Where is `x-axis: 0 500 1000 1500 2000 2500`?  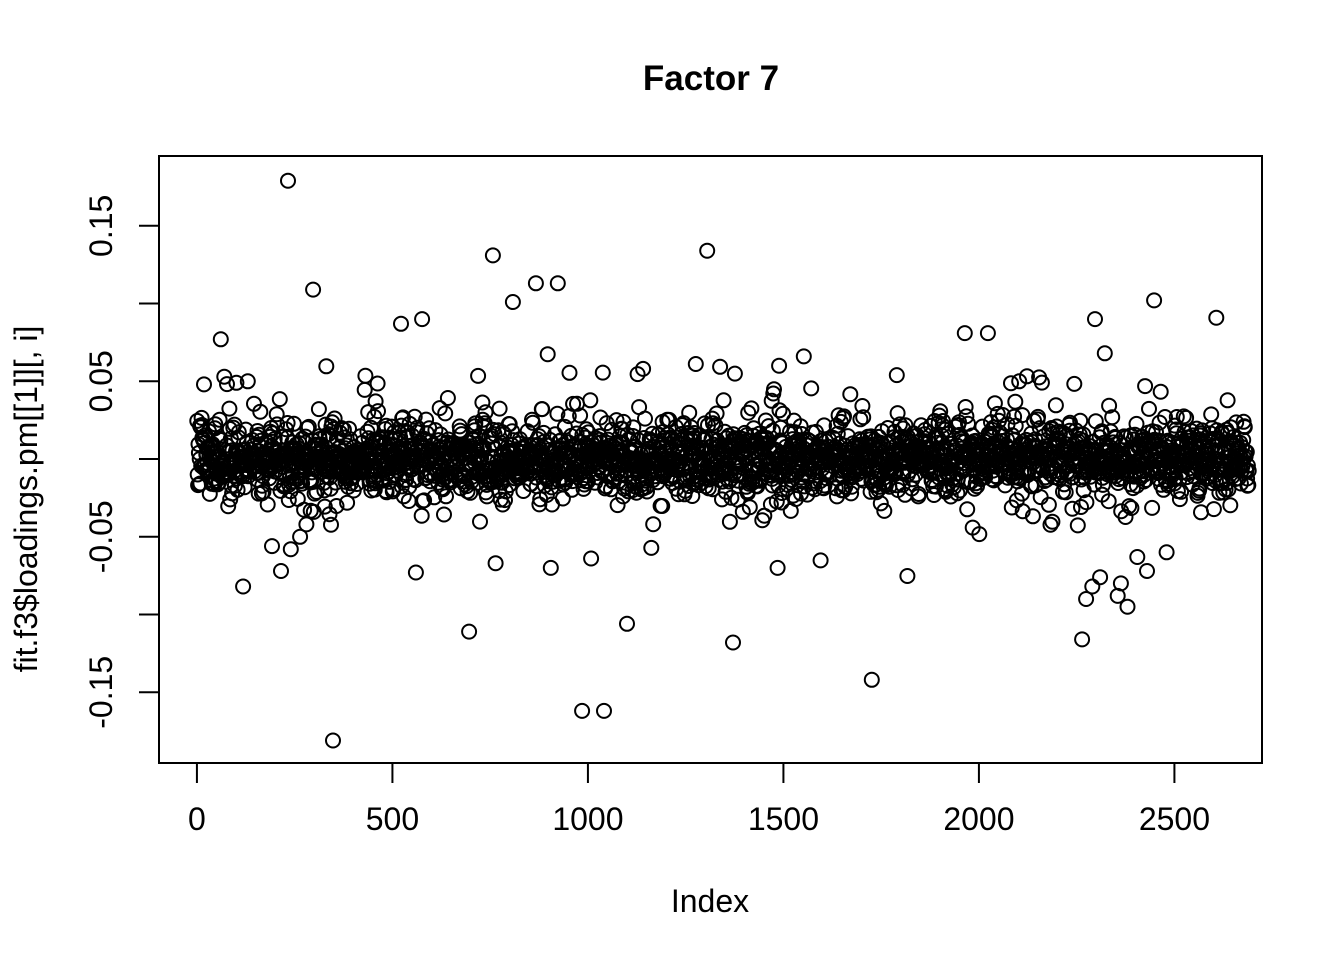
x-axis: 0 500 1000 1500 2000 2500 is located at coordinates (699, 800).